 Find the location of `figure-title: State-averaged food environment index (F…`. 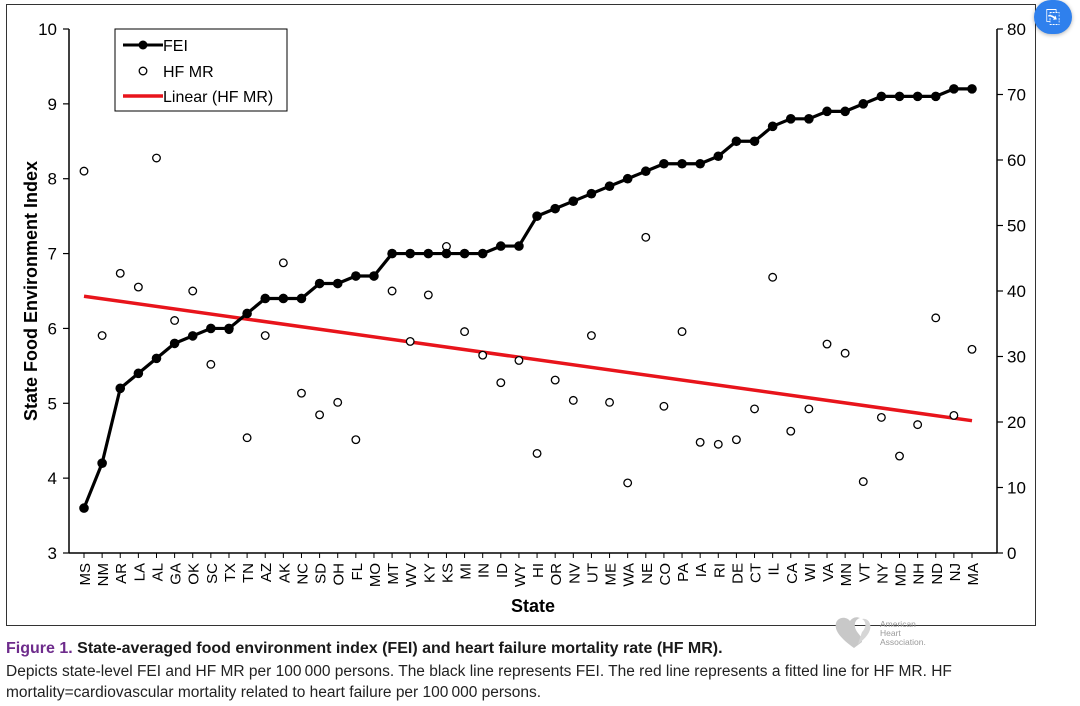

figure-title: State-averaged food environment index (F… is located at coordinates (400, 648).